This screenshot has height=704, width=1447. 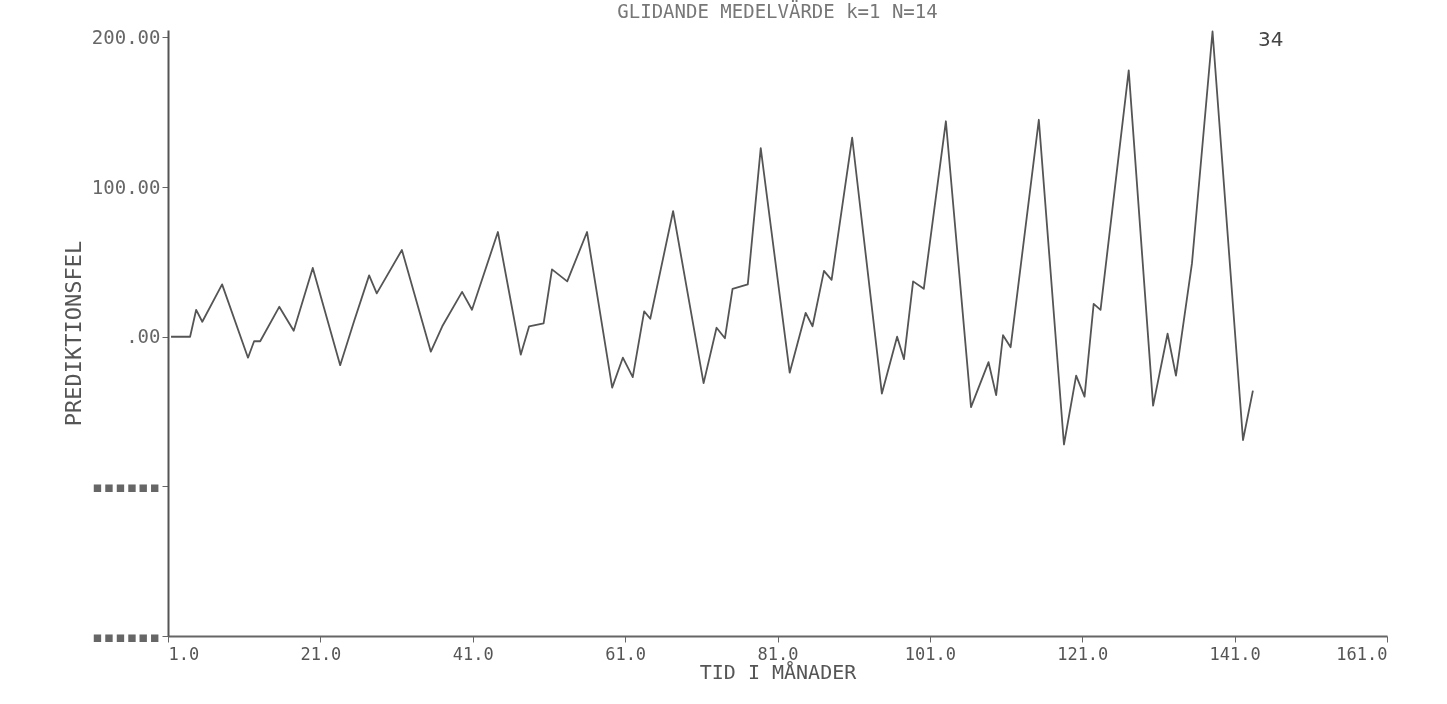 I want to click on chart-title: GLIDANDE MEDELVÄRDE k=1 N=14, so click(x=777, y=11).